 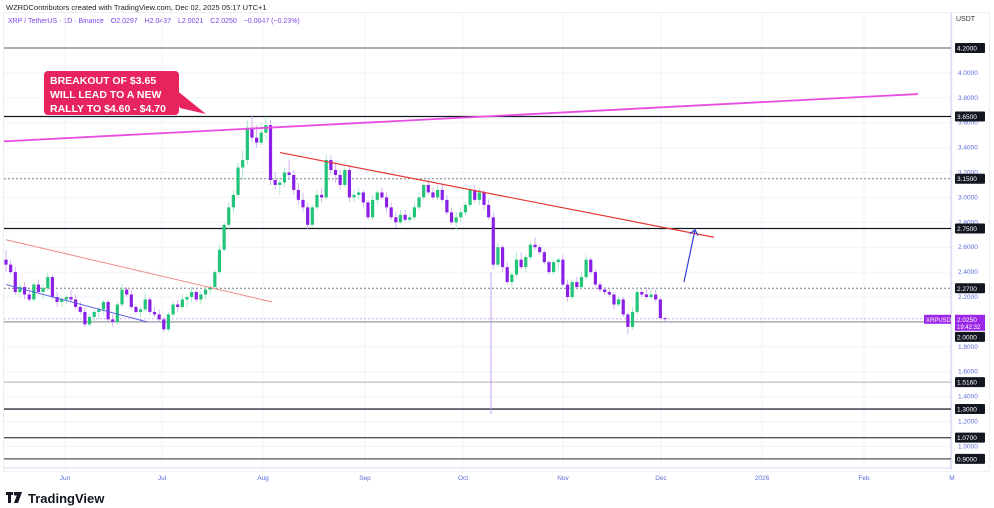 What do you see at coordinates (139, 271) in the screenshot?
I see `trendline-early-downtrend-top` at bounding box center [139, 271].